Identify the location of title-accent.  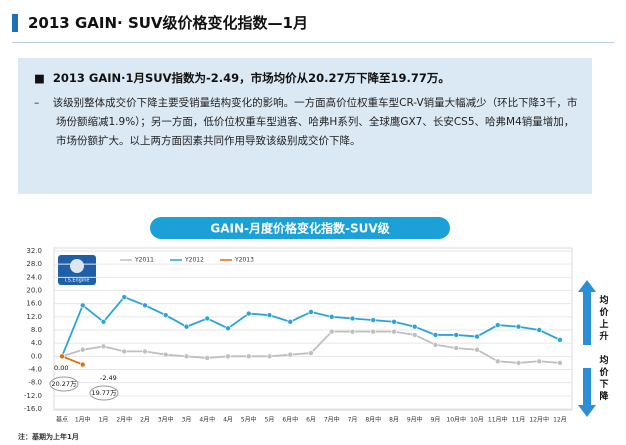
(15, 23).